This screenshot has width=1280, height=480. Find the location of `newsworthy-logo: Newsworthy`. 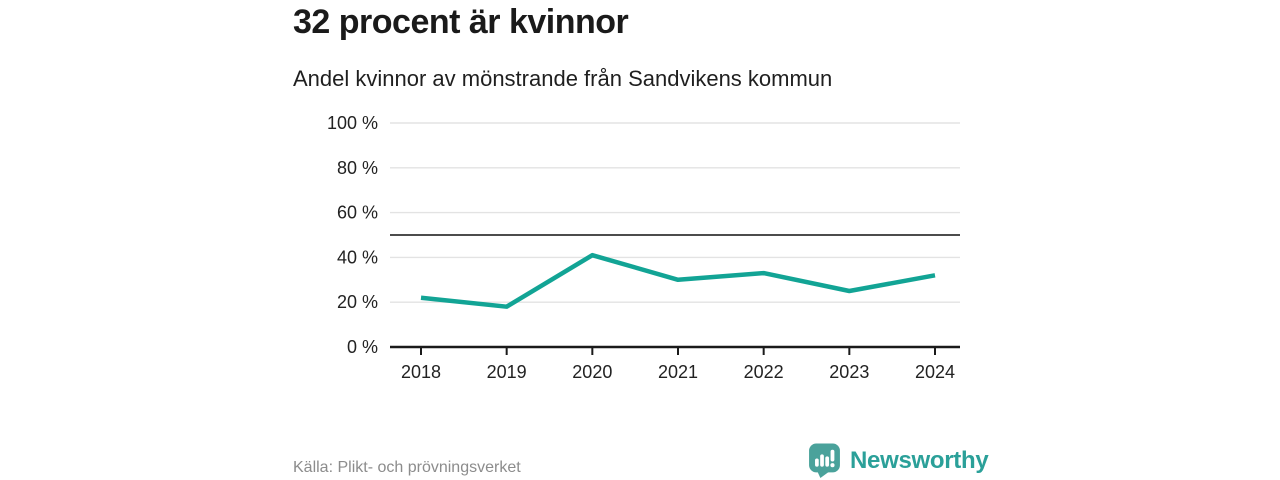

newsworthy-logo: Newsworthy is located at coordinates (898, 460).